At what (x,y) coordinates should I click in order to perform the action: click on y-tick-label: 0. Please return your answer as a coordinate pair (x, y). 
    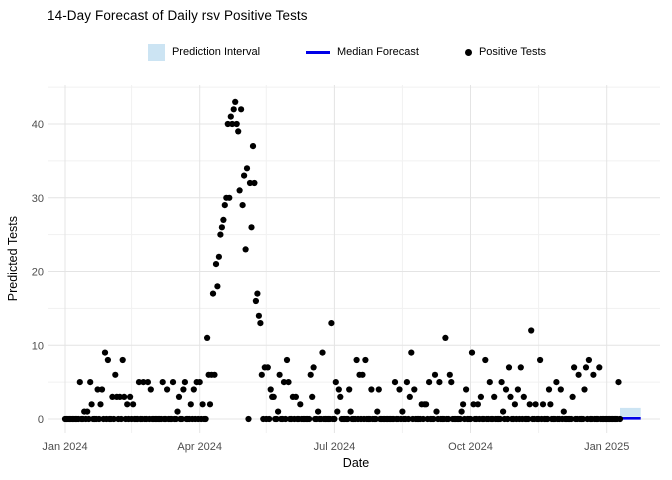
    Looking at the image, I should click on (41, 420).